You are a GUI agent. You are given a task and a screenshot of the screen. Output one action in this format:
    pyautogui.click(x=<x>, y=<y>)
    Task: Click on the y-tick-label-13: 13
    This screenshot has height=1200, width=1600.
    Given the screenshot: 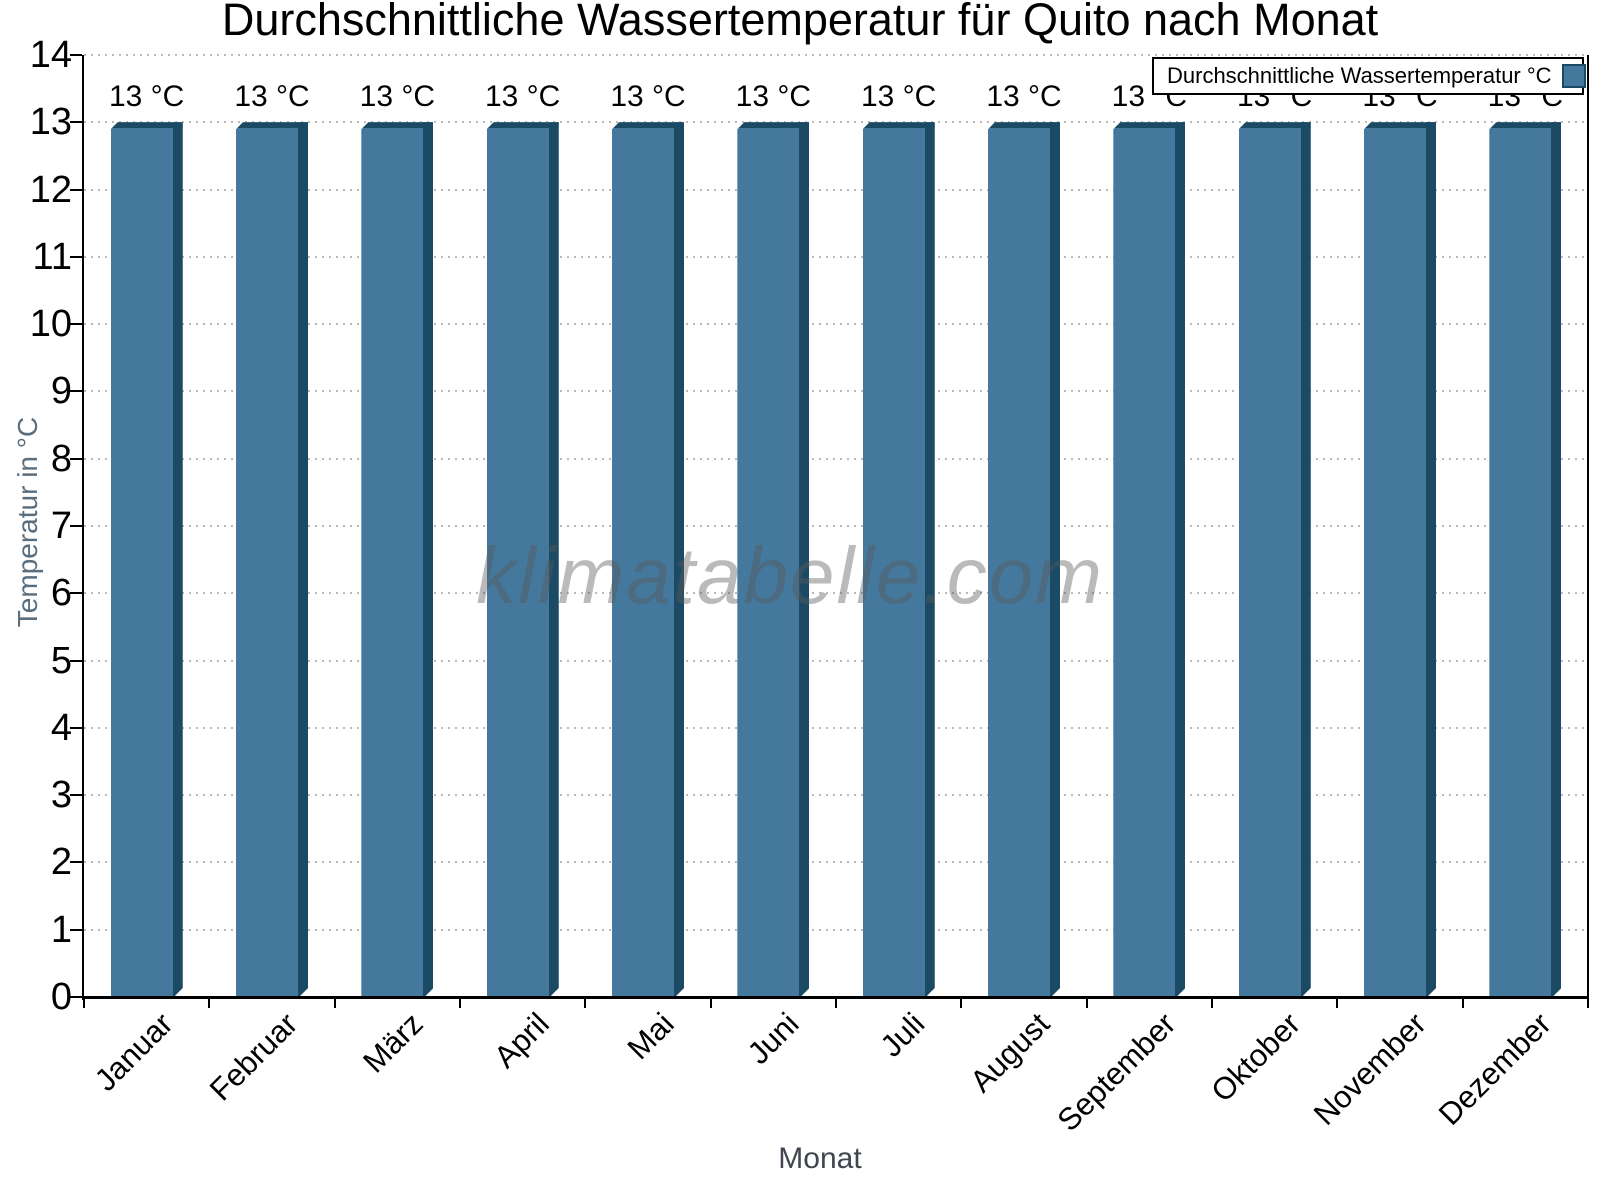 What is the action you would take?
    pyautogui.click(x=50, y=122)
    